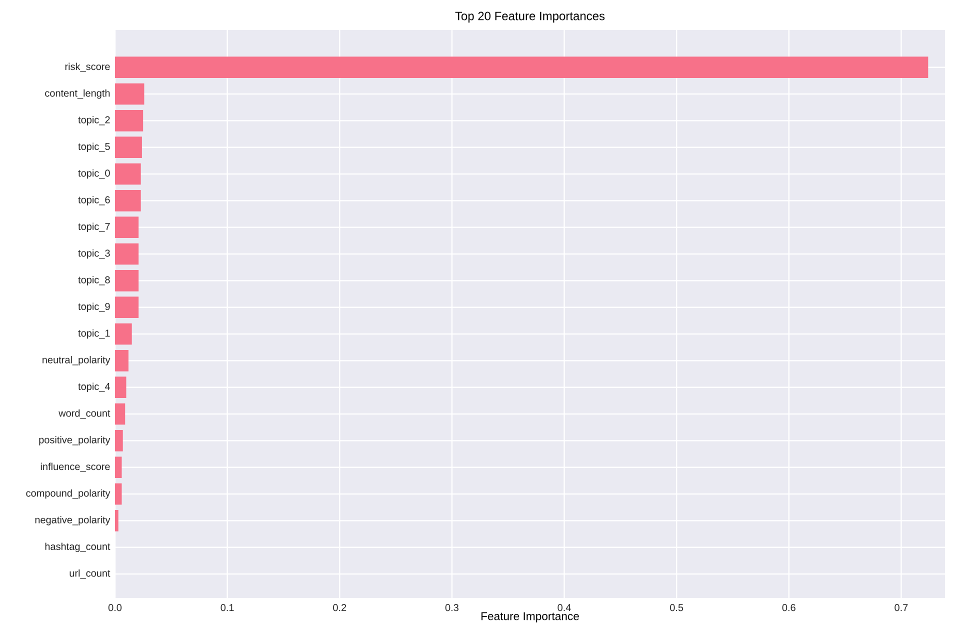 Image resolution: width=954 pixels, height=644 pixels. What do you see at coordinates (74, 441) in the screenshot?
I see `y-tick-label: positive_polarity` at bounding box center [74, 441].